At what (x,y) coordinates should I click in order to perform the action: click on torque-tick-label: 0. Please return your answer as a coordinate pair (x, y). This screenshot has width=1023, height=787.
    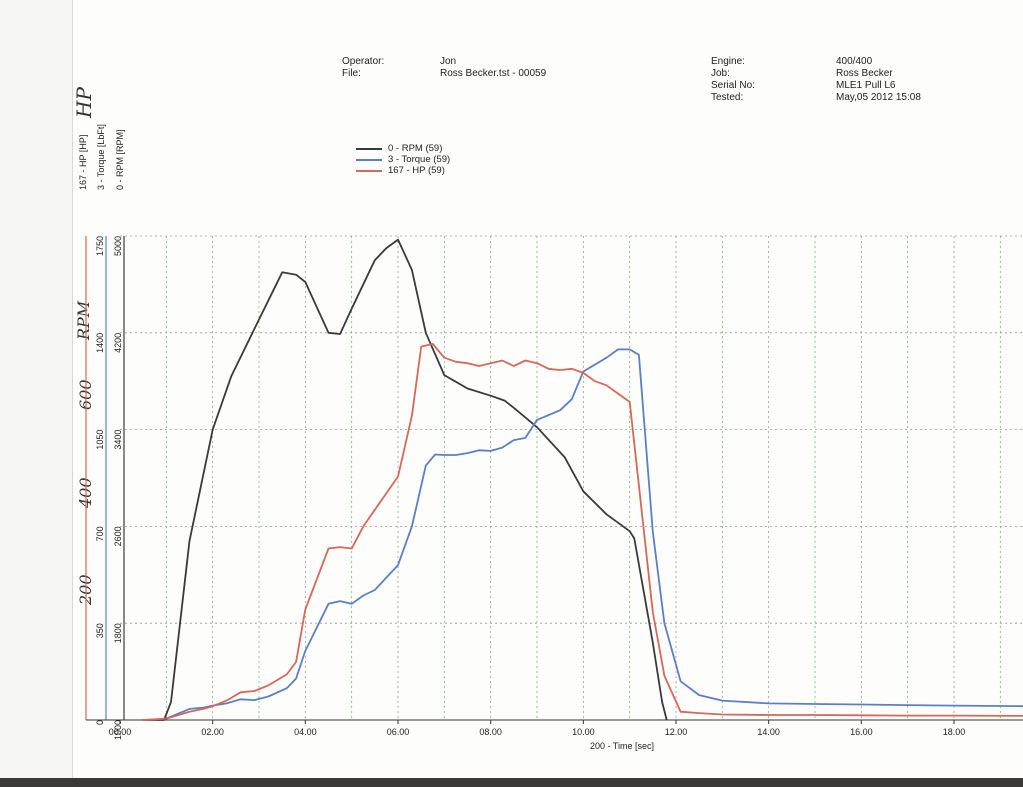
    Looking at the image, I should click on (100, 722).